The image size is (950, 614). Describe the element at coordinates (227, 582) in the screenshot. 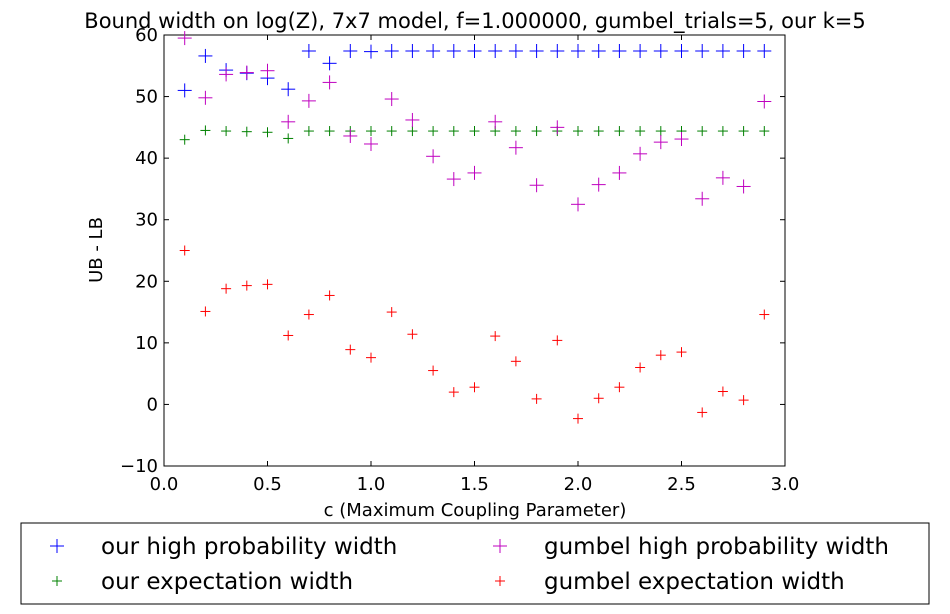

I see `legend-label: our expectation width` at that location.